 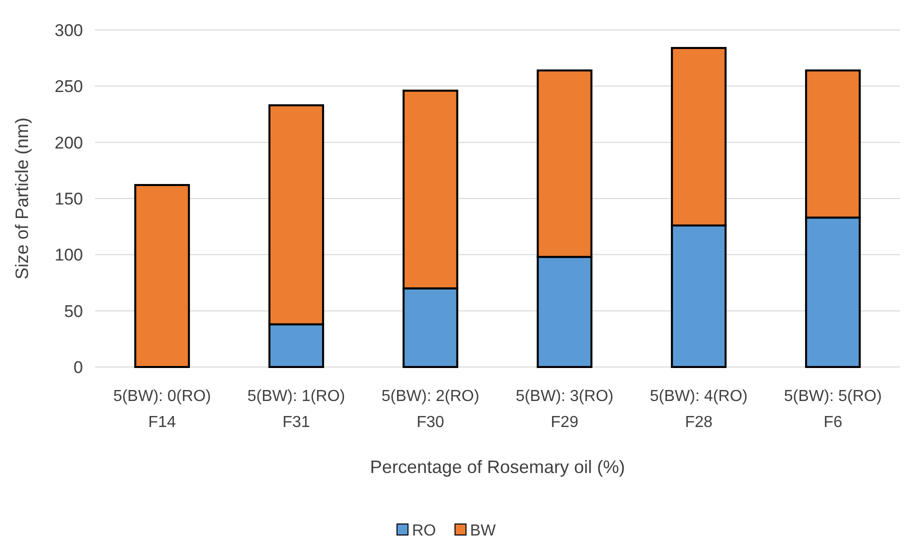 I want to click on y-tick-label: 50, so click(x=73, y=311).